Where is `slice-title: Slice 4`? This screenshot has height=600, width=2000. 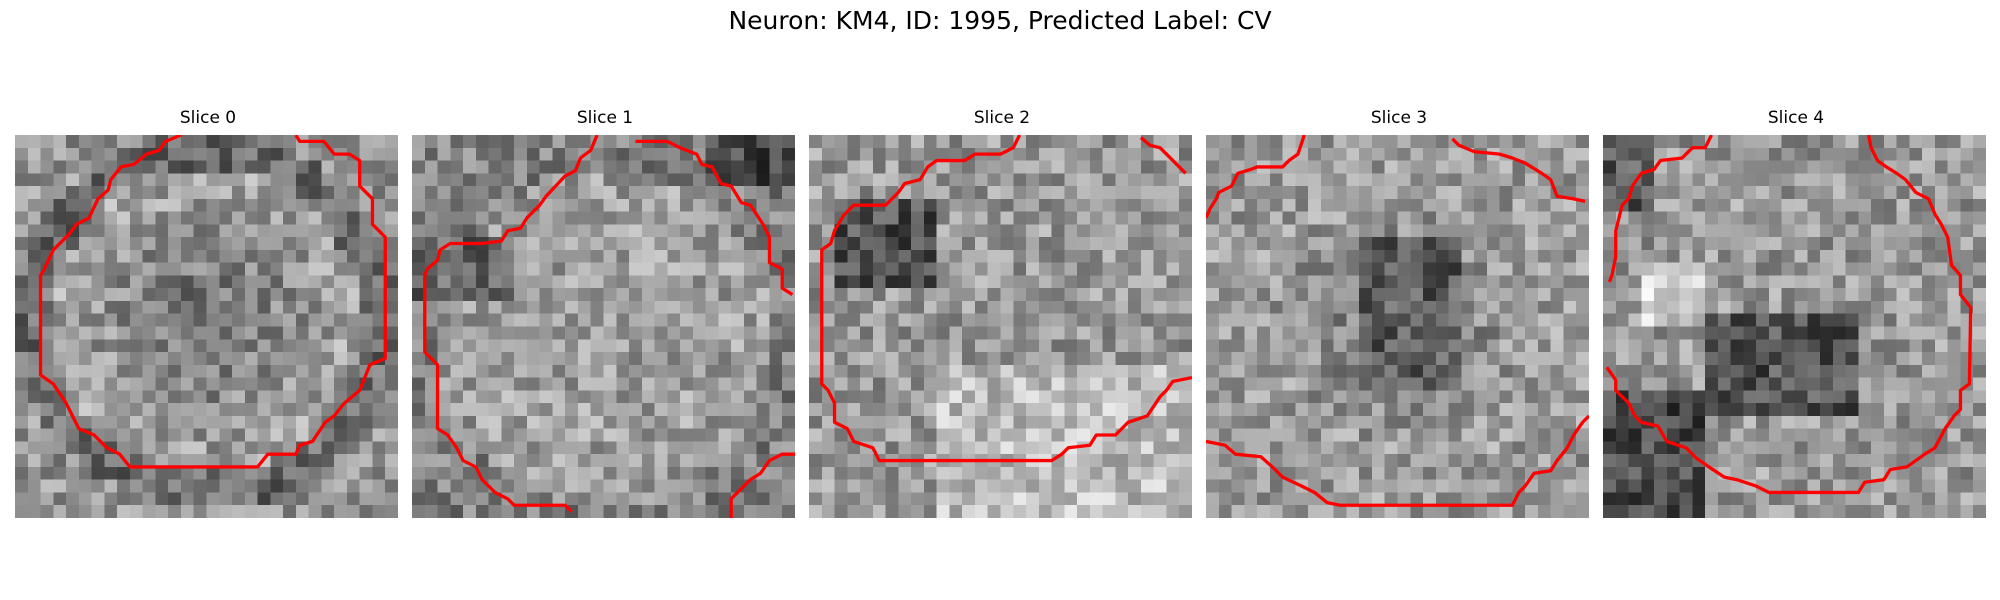 slice-title: Slice 4 is located at coordinates (1796, 118).